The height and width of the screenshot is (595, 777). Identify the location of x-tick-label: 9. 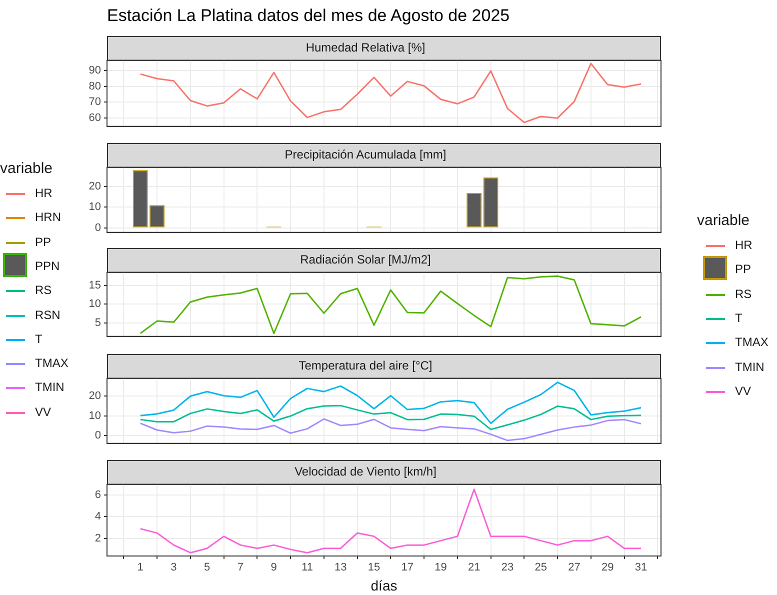
(273, 568).